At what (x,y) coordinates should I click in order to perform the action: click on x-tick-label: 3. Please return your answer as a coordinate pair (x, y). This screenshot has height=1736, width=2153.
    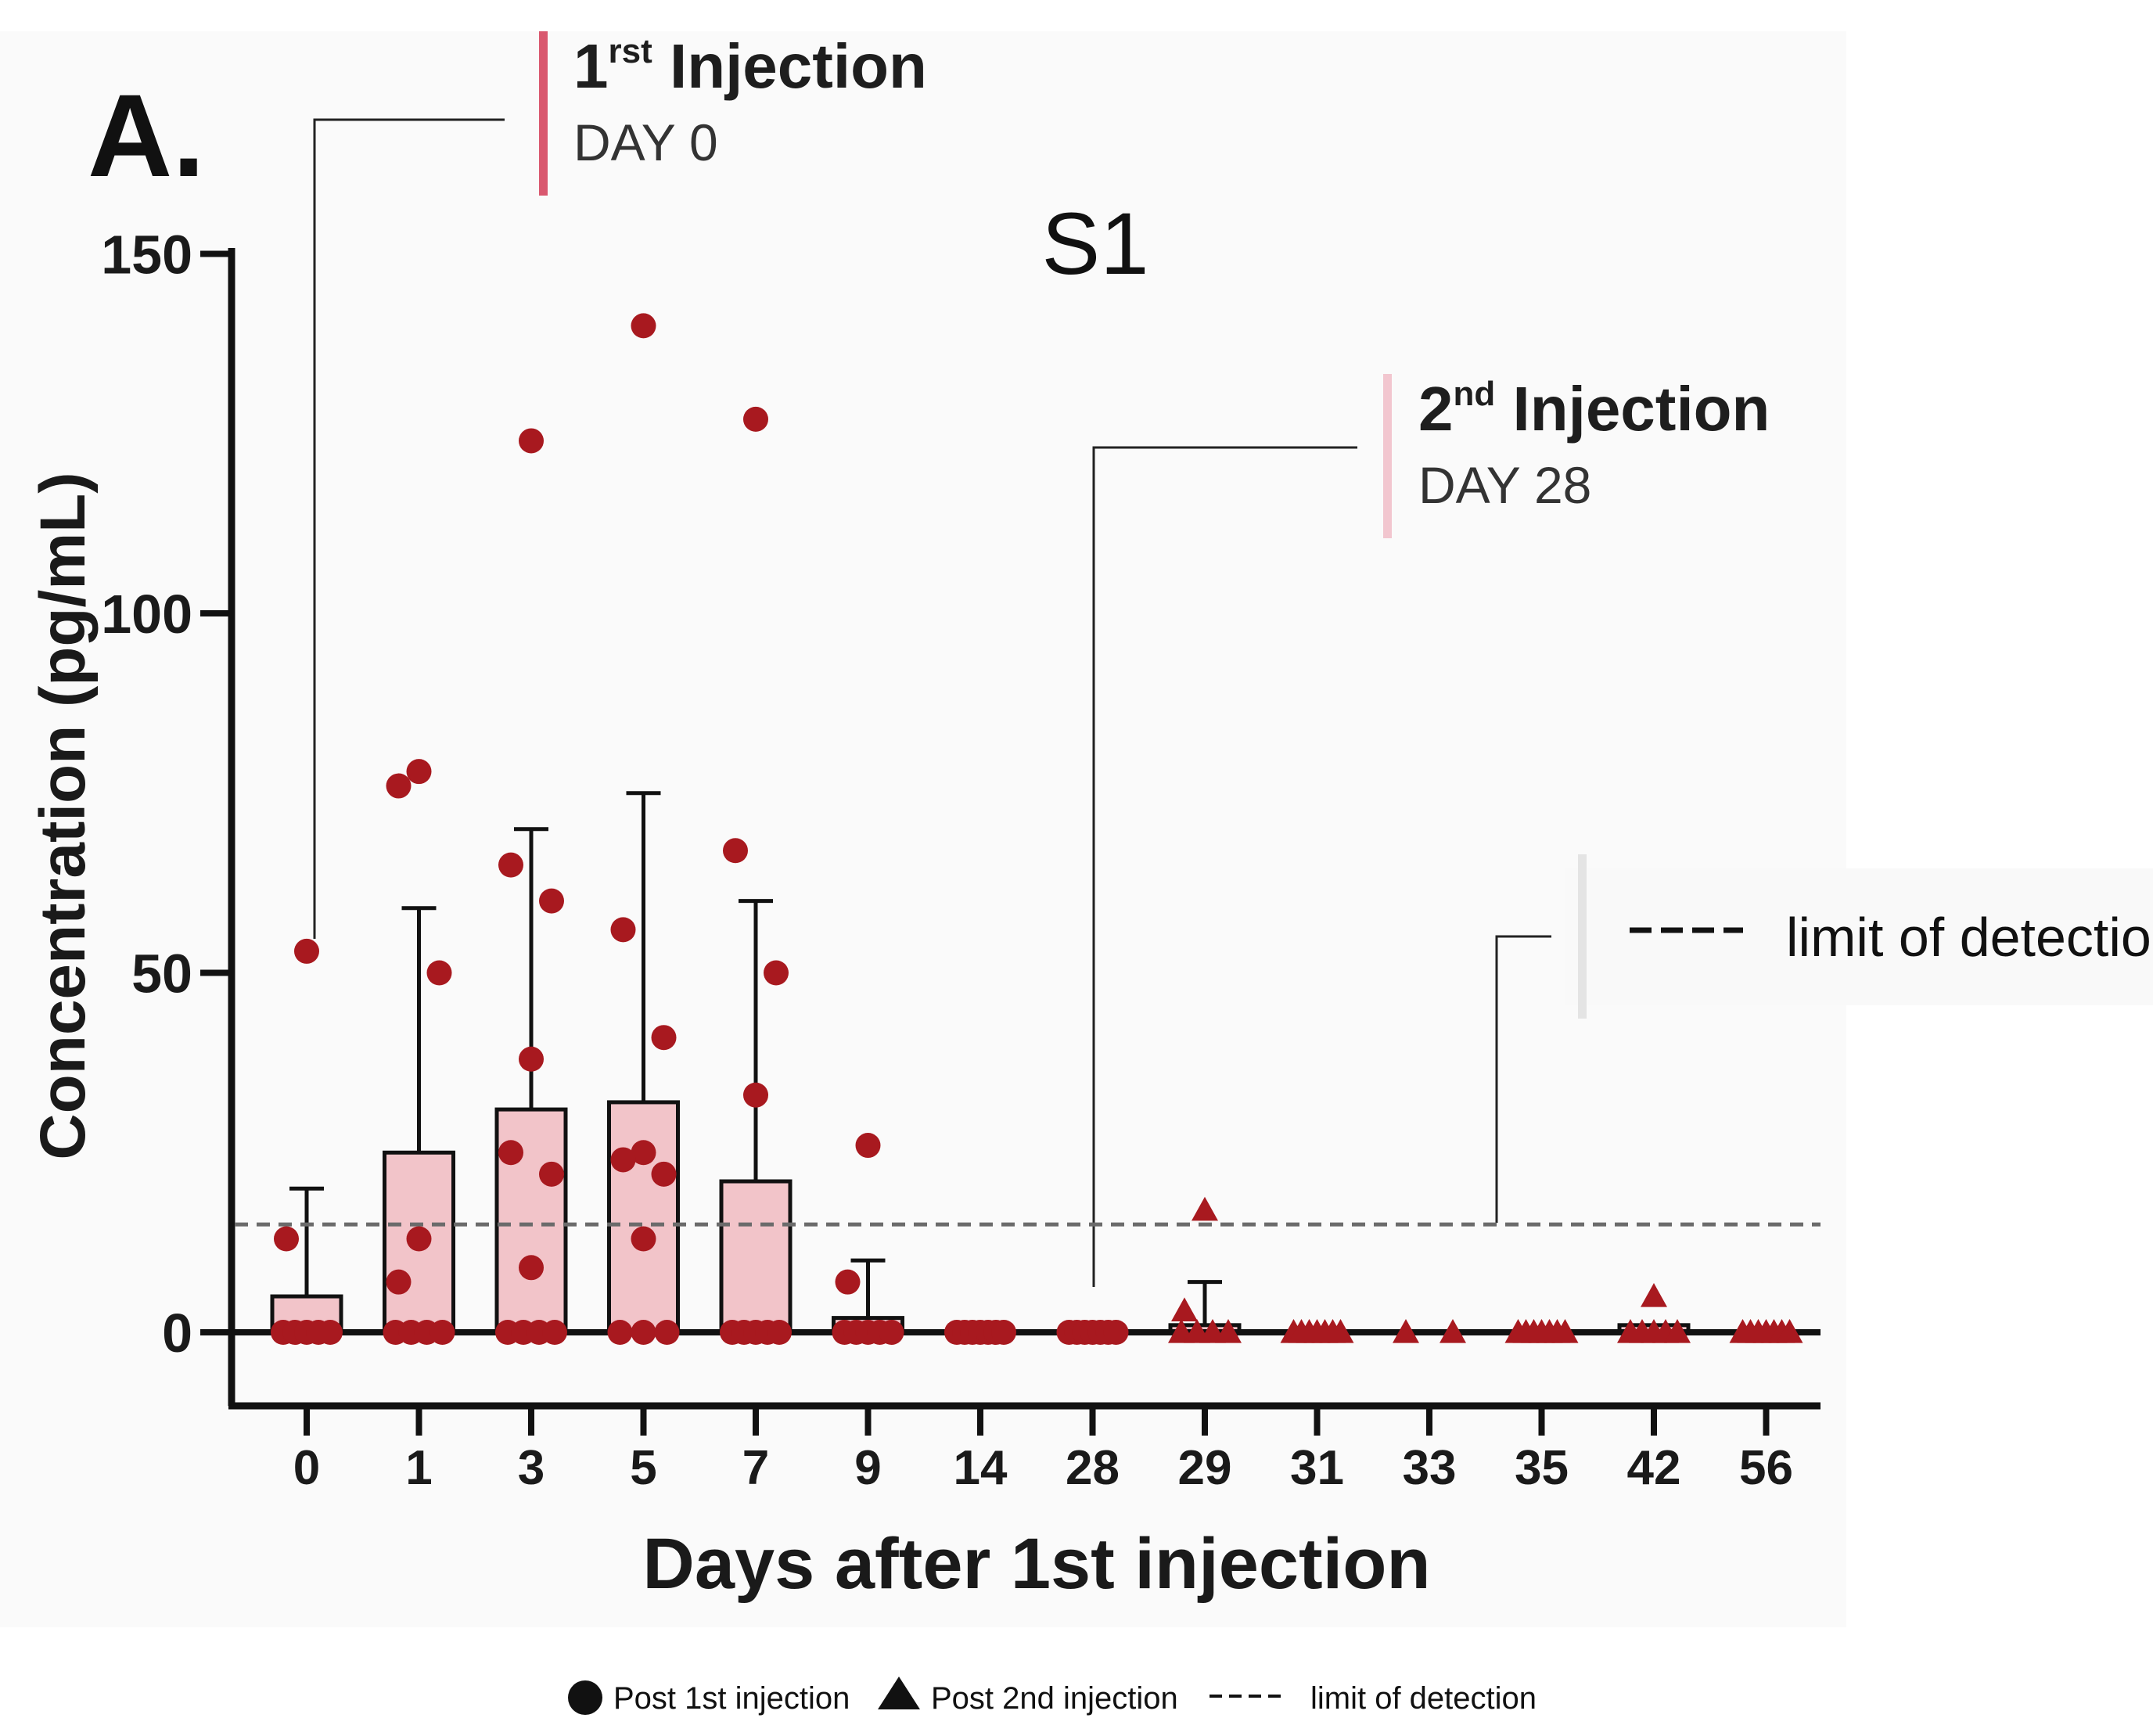
    Looking at the image, I should click on (531, 1468).